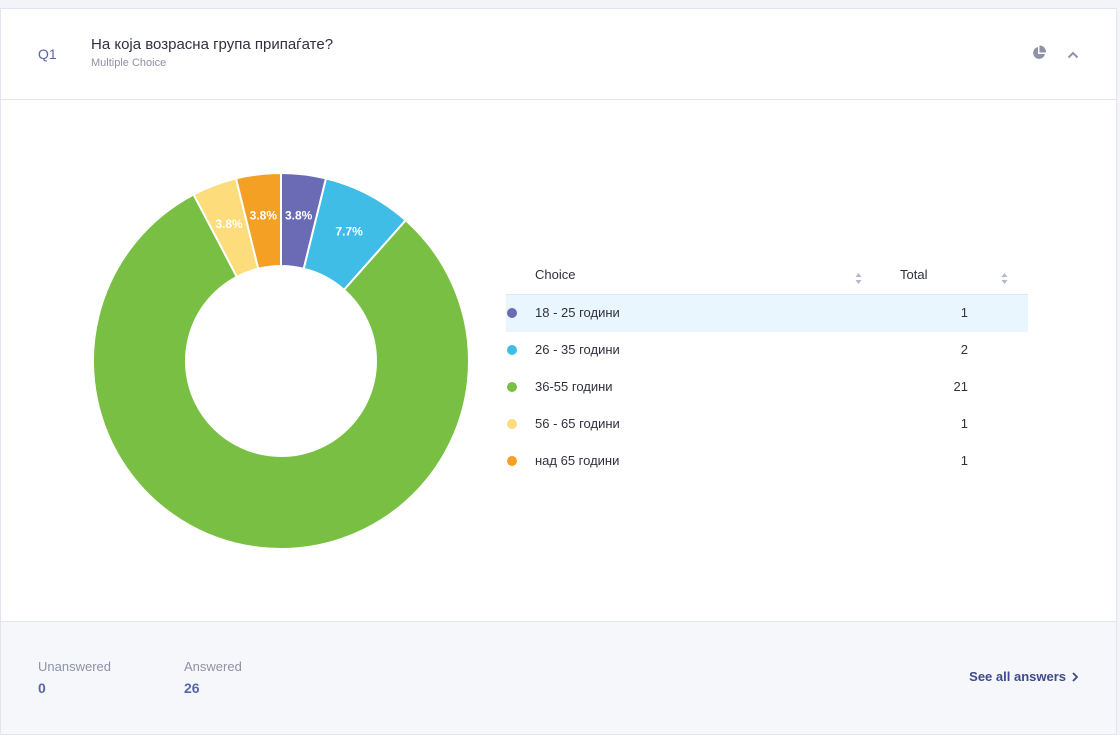  I want to click on unanswered-count: 0, so click(42, 688).